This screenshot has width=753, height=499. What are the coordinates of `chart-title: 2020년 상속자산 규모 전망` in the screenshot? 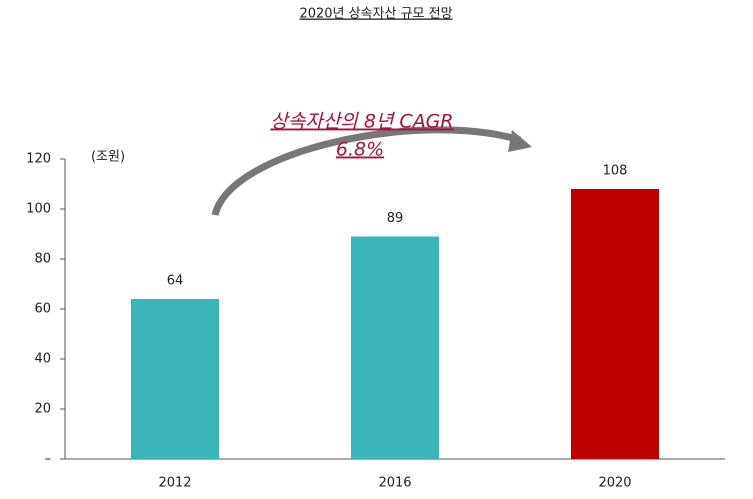 It's located at (375, 14).